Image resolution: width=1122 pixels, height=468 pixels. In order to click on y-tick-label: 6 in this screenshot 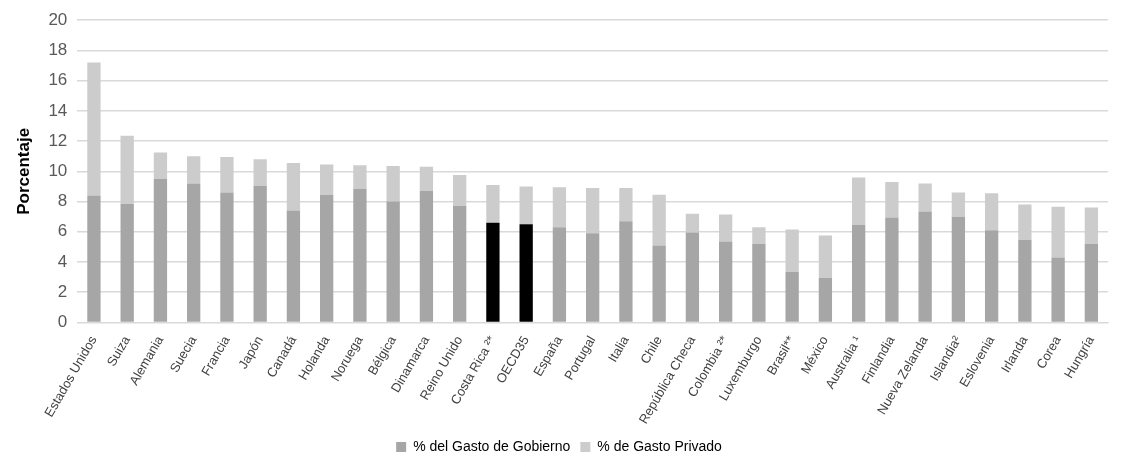, I will do `click(62, 231)`.